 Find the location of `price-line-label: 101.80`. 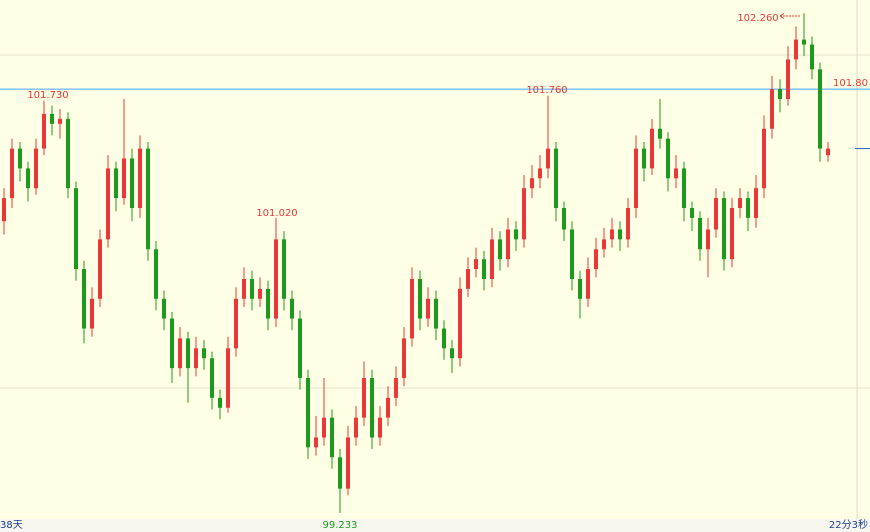

price-line-label: 101.80 is located at coordinates (850, 83).